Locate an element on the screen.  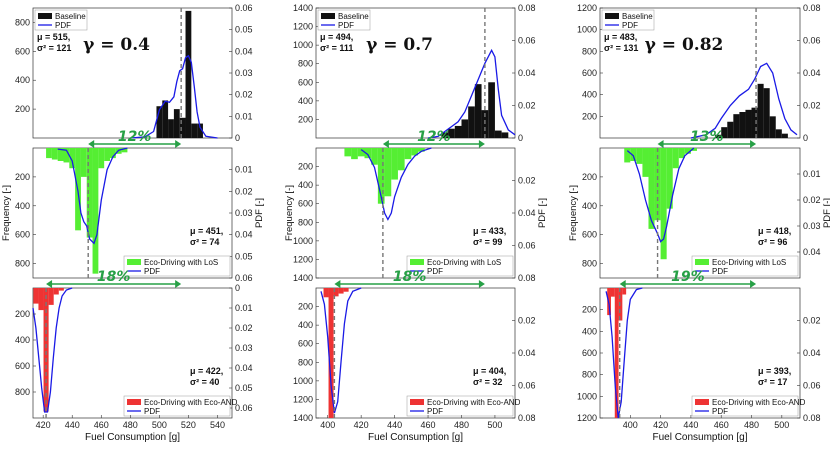
reduction-arrow-1: 13% is located at coordinates (707, 138).